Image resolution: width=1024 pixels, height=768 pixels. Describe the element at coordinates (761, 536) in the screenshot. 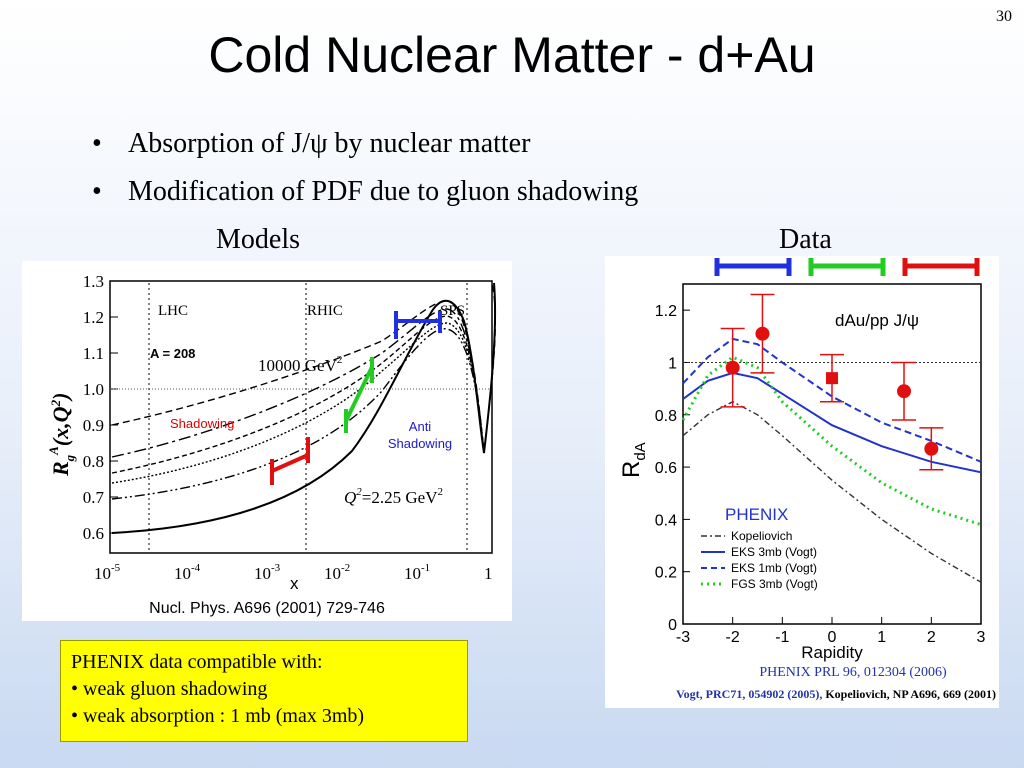

I see `legend-entry: Kopeliovich` at that location.